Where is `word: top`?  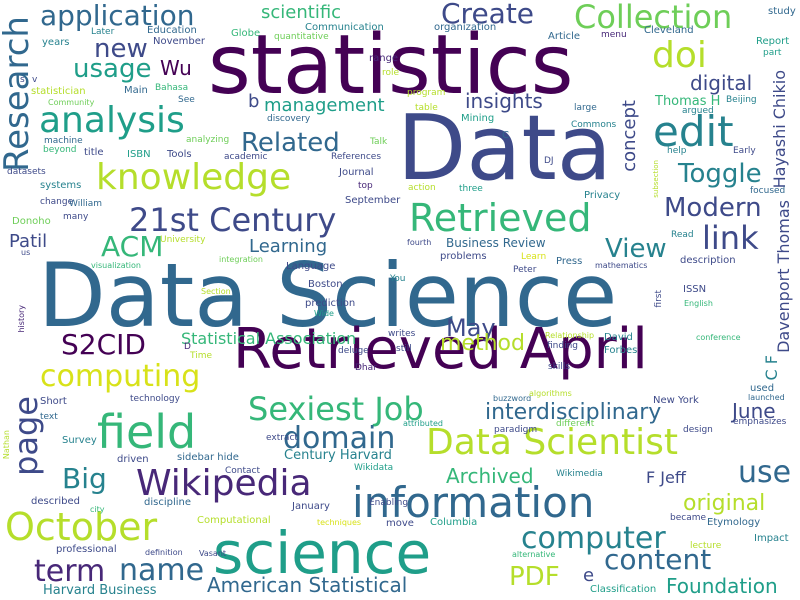 word: top is located at coordinates (365, 186).